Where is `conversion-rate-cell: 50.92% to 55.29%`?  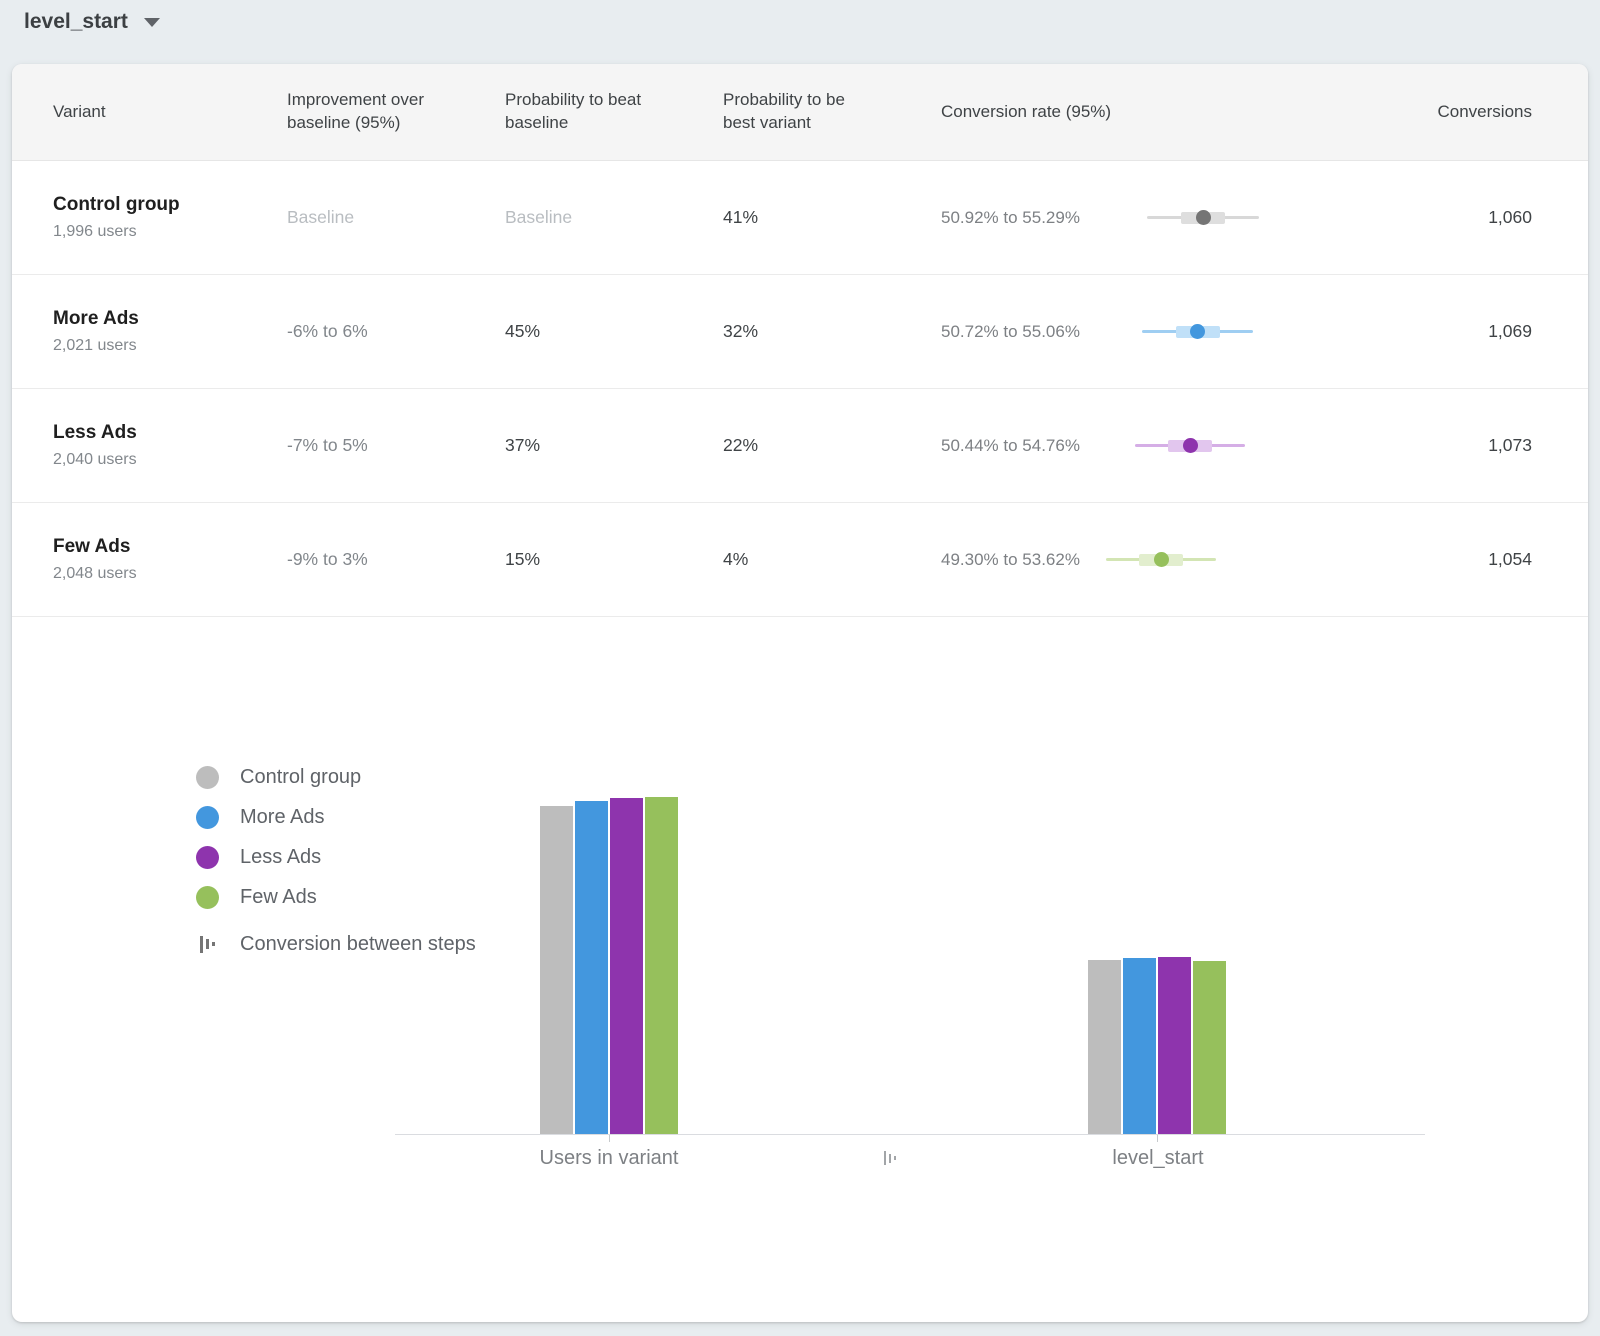
conversion-rate-cell: 50.92% to 55.29% is located at coordinates (1161, 218).